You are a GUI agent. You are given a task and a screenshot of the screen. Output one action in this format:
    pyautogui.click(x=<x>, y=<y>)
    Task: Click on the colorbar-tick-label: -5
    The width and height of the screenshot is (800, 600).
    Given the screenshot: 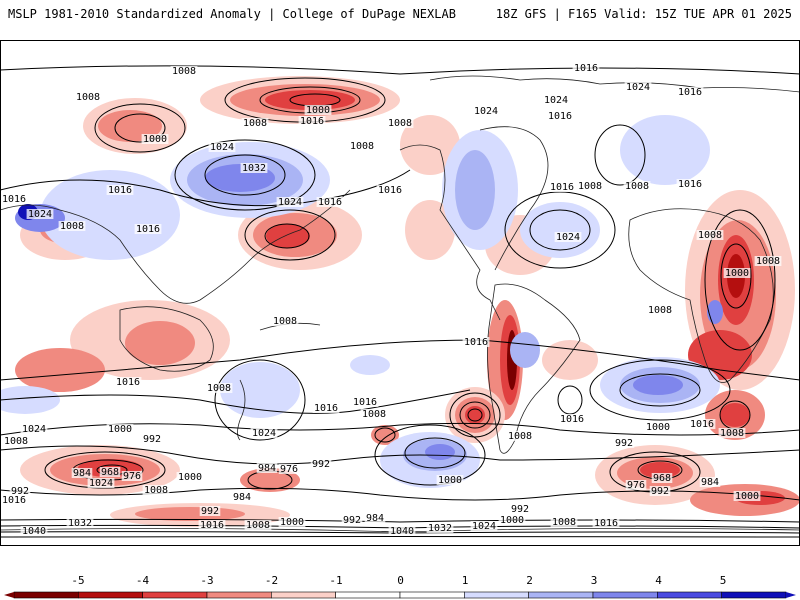 What is the action you would take?
    pyautogui.click(x=77, y=580)
    